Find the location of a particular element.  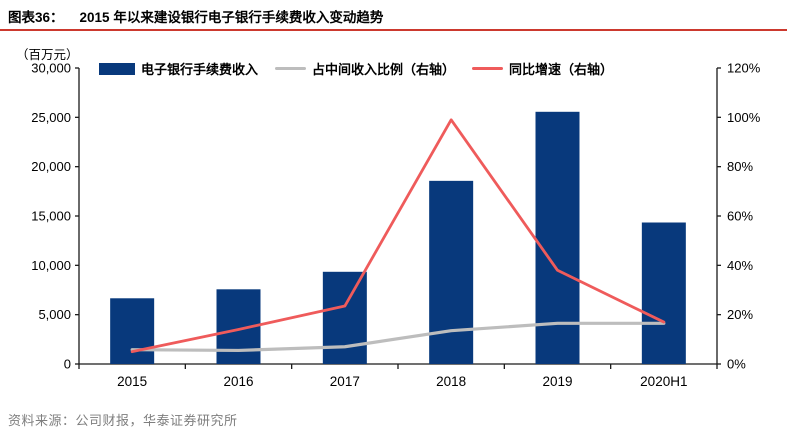

left-axis-tick-label: 5,000 is located at coordinates (54, 314).